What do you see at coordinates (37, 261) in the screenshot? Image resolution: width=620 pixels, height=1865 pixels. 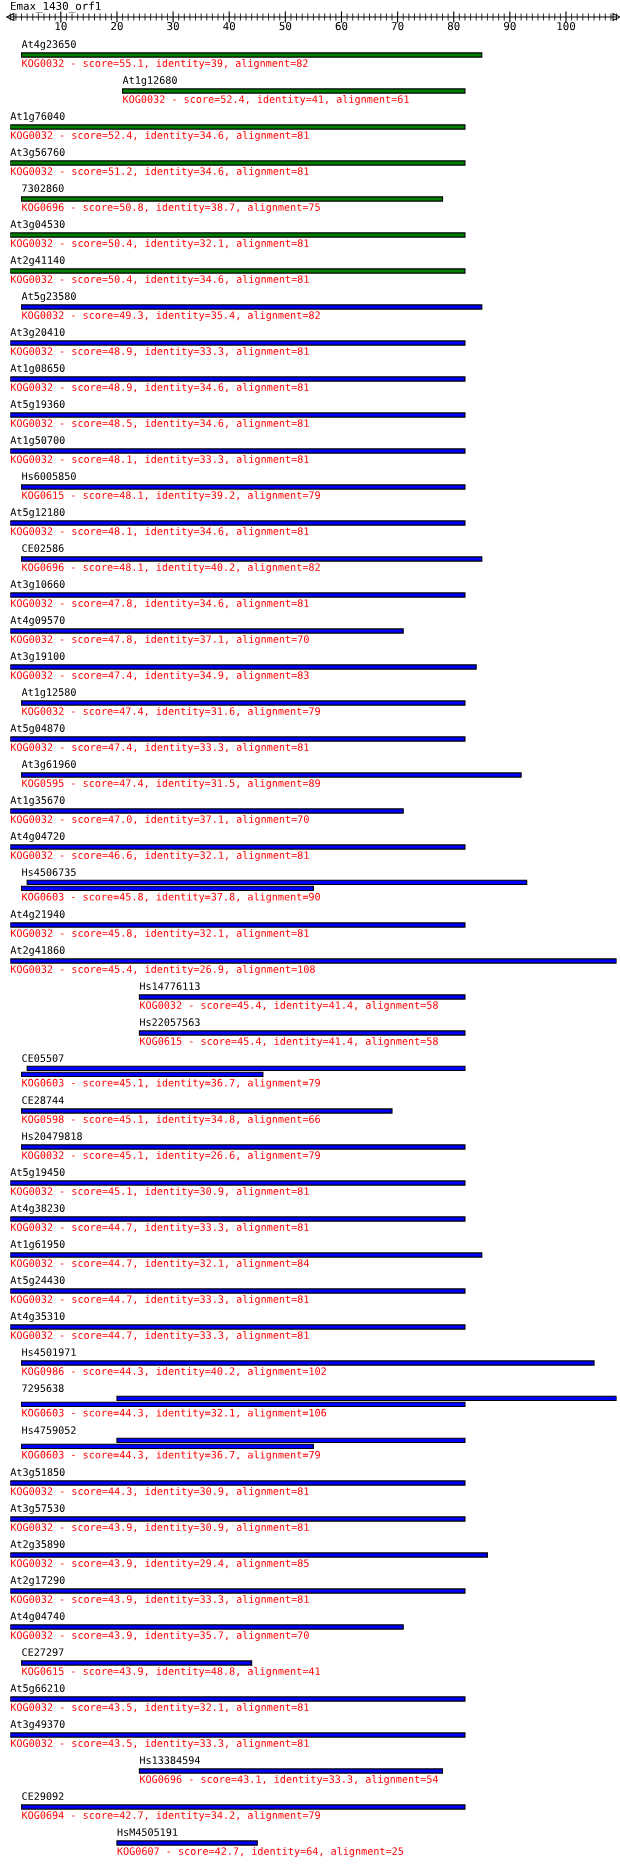 I see `y-tick-label: At2g41140` at bounding box center [37, 261].